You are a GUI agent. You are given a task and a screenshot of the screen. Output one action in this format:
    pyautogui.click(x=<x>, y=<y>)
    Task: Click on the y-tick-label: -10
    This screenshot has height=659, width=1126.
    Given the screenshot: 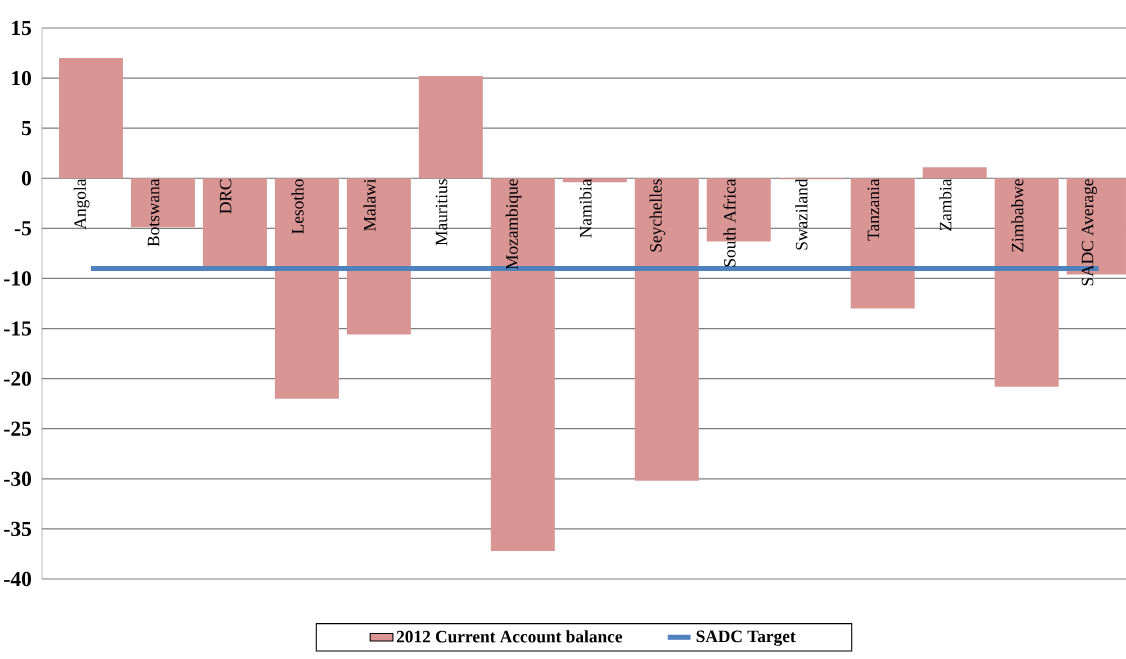 What is the action you would take?
    pyautogui.click(x=17, y=278)
    